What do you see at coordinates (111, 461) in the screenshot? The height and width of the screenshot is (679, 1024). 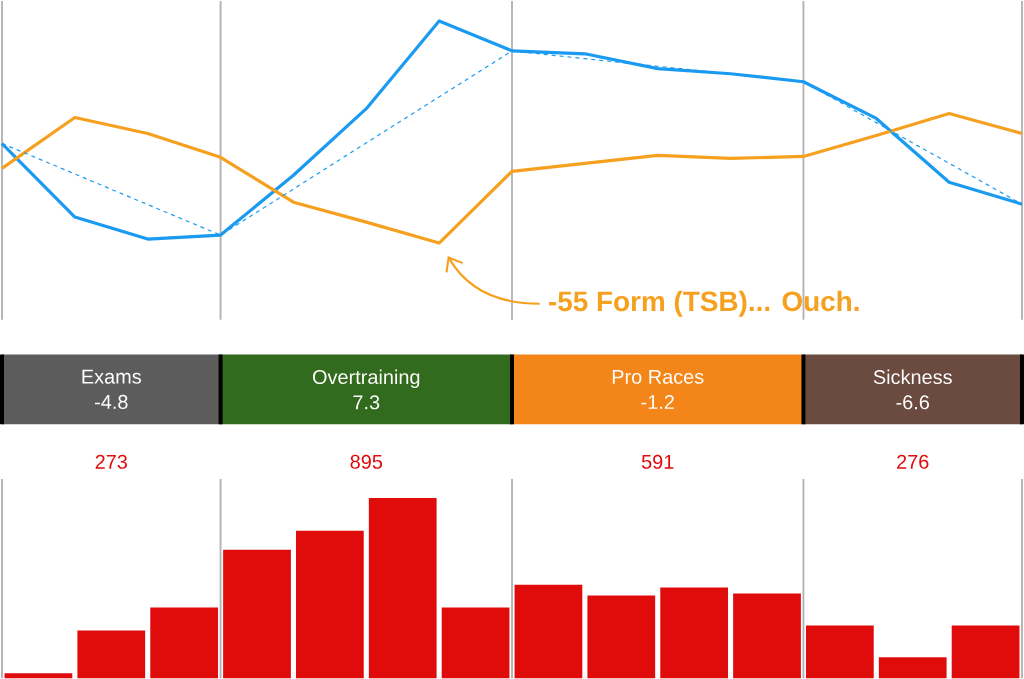 I see `text: 273` at bounding box center [111, 461].